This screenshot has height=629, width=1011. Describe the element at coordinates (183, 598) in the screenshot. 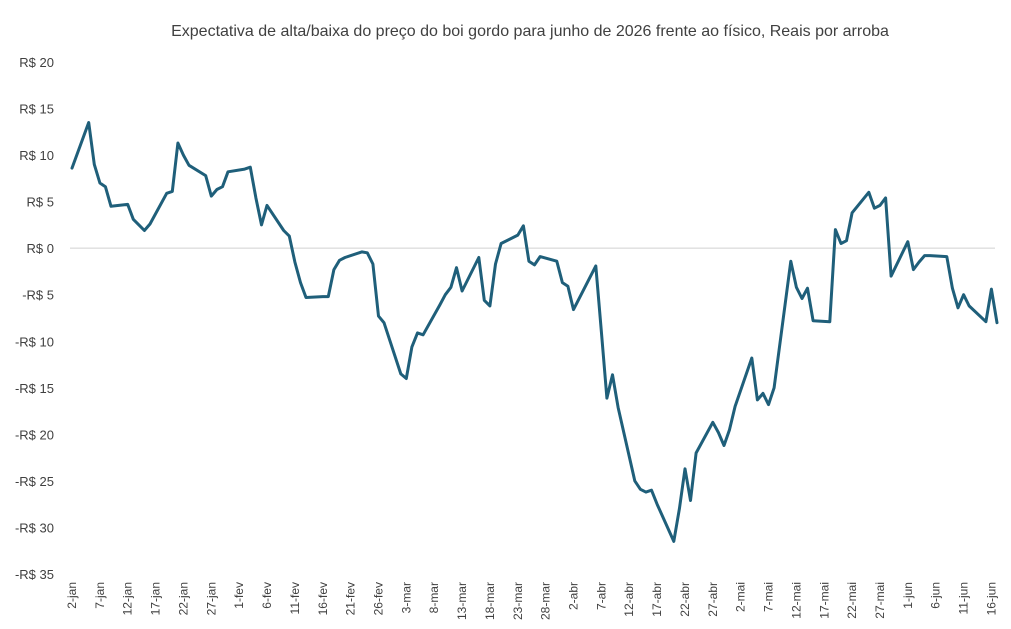

I see `x-tick-label: 22-jan` at that location.